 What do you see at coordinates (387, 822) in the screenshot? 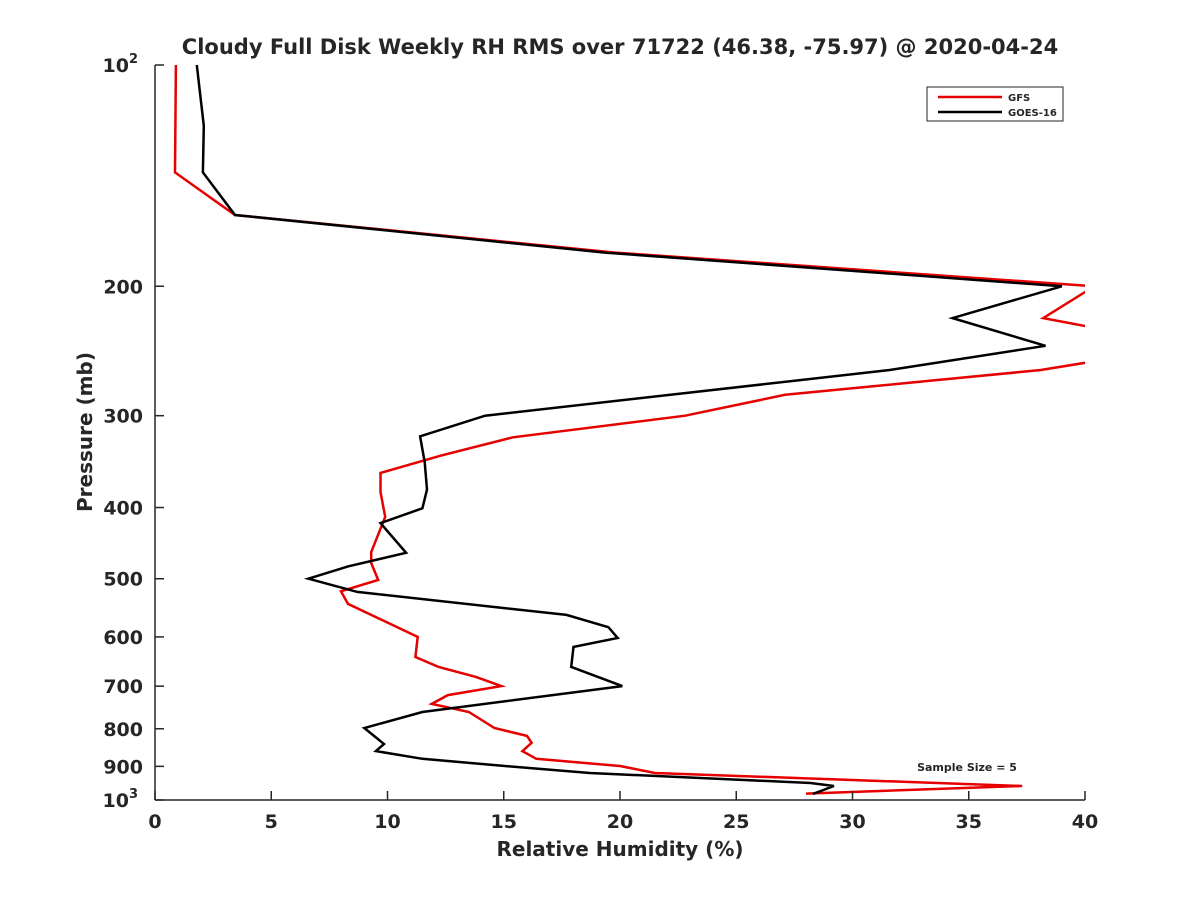
I see `x-tick-label: 10` at bounding box center [387, 822].